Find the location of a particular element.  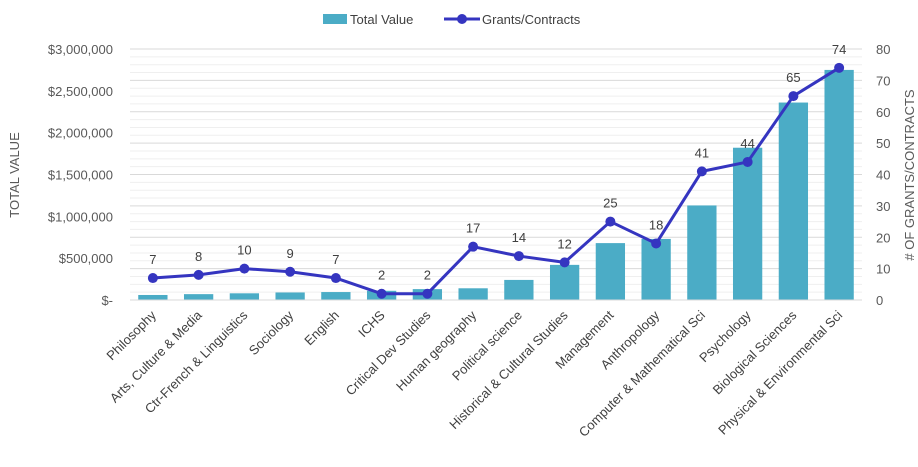

right-axis-tick-label: 40 is located at coordinates (883, 175).